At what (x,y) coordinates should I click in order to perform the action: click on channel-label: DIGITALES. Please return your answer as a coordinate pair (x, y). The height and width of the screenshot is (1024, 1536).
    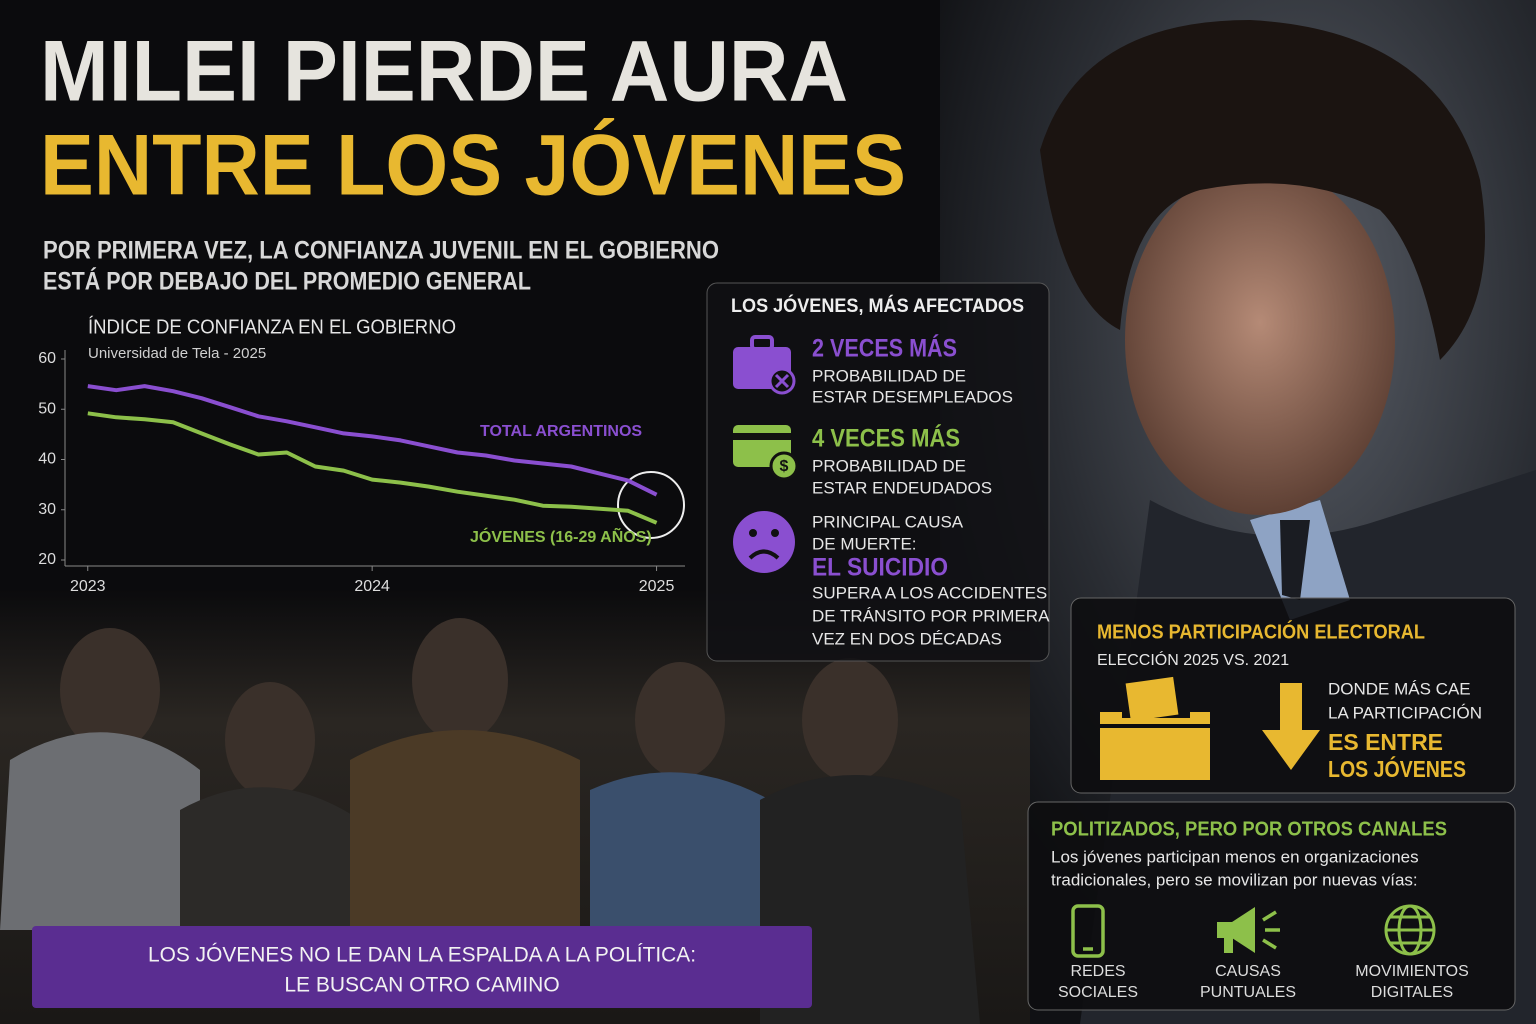
    Looking at the image, I should click on (1412, 992).